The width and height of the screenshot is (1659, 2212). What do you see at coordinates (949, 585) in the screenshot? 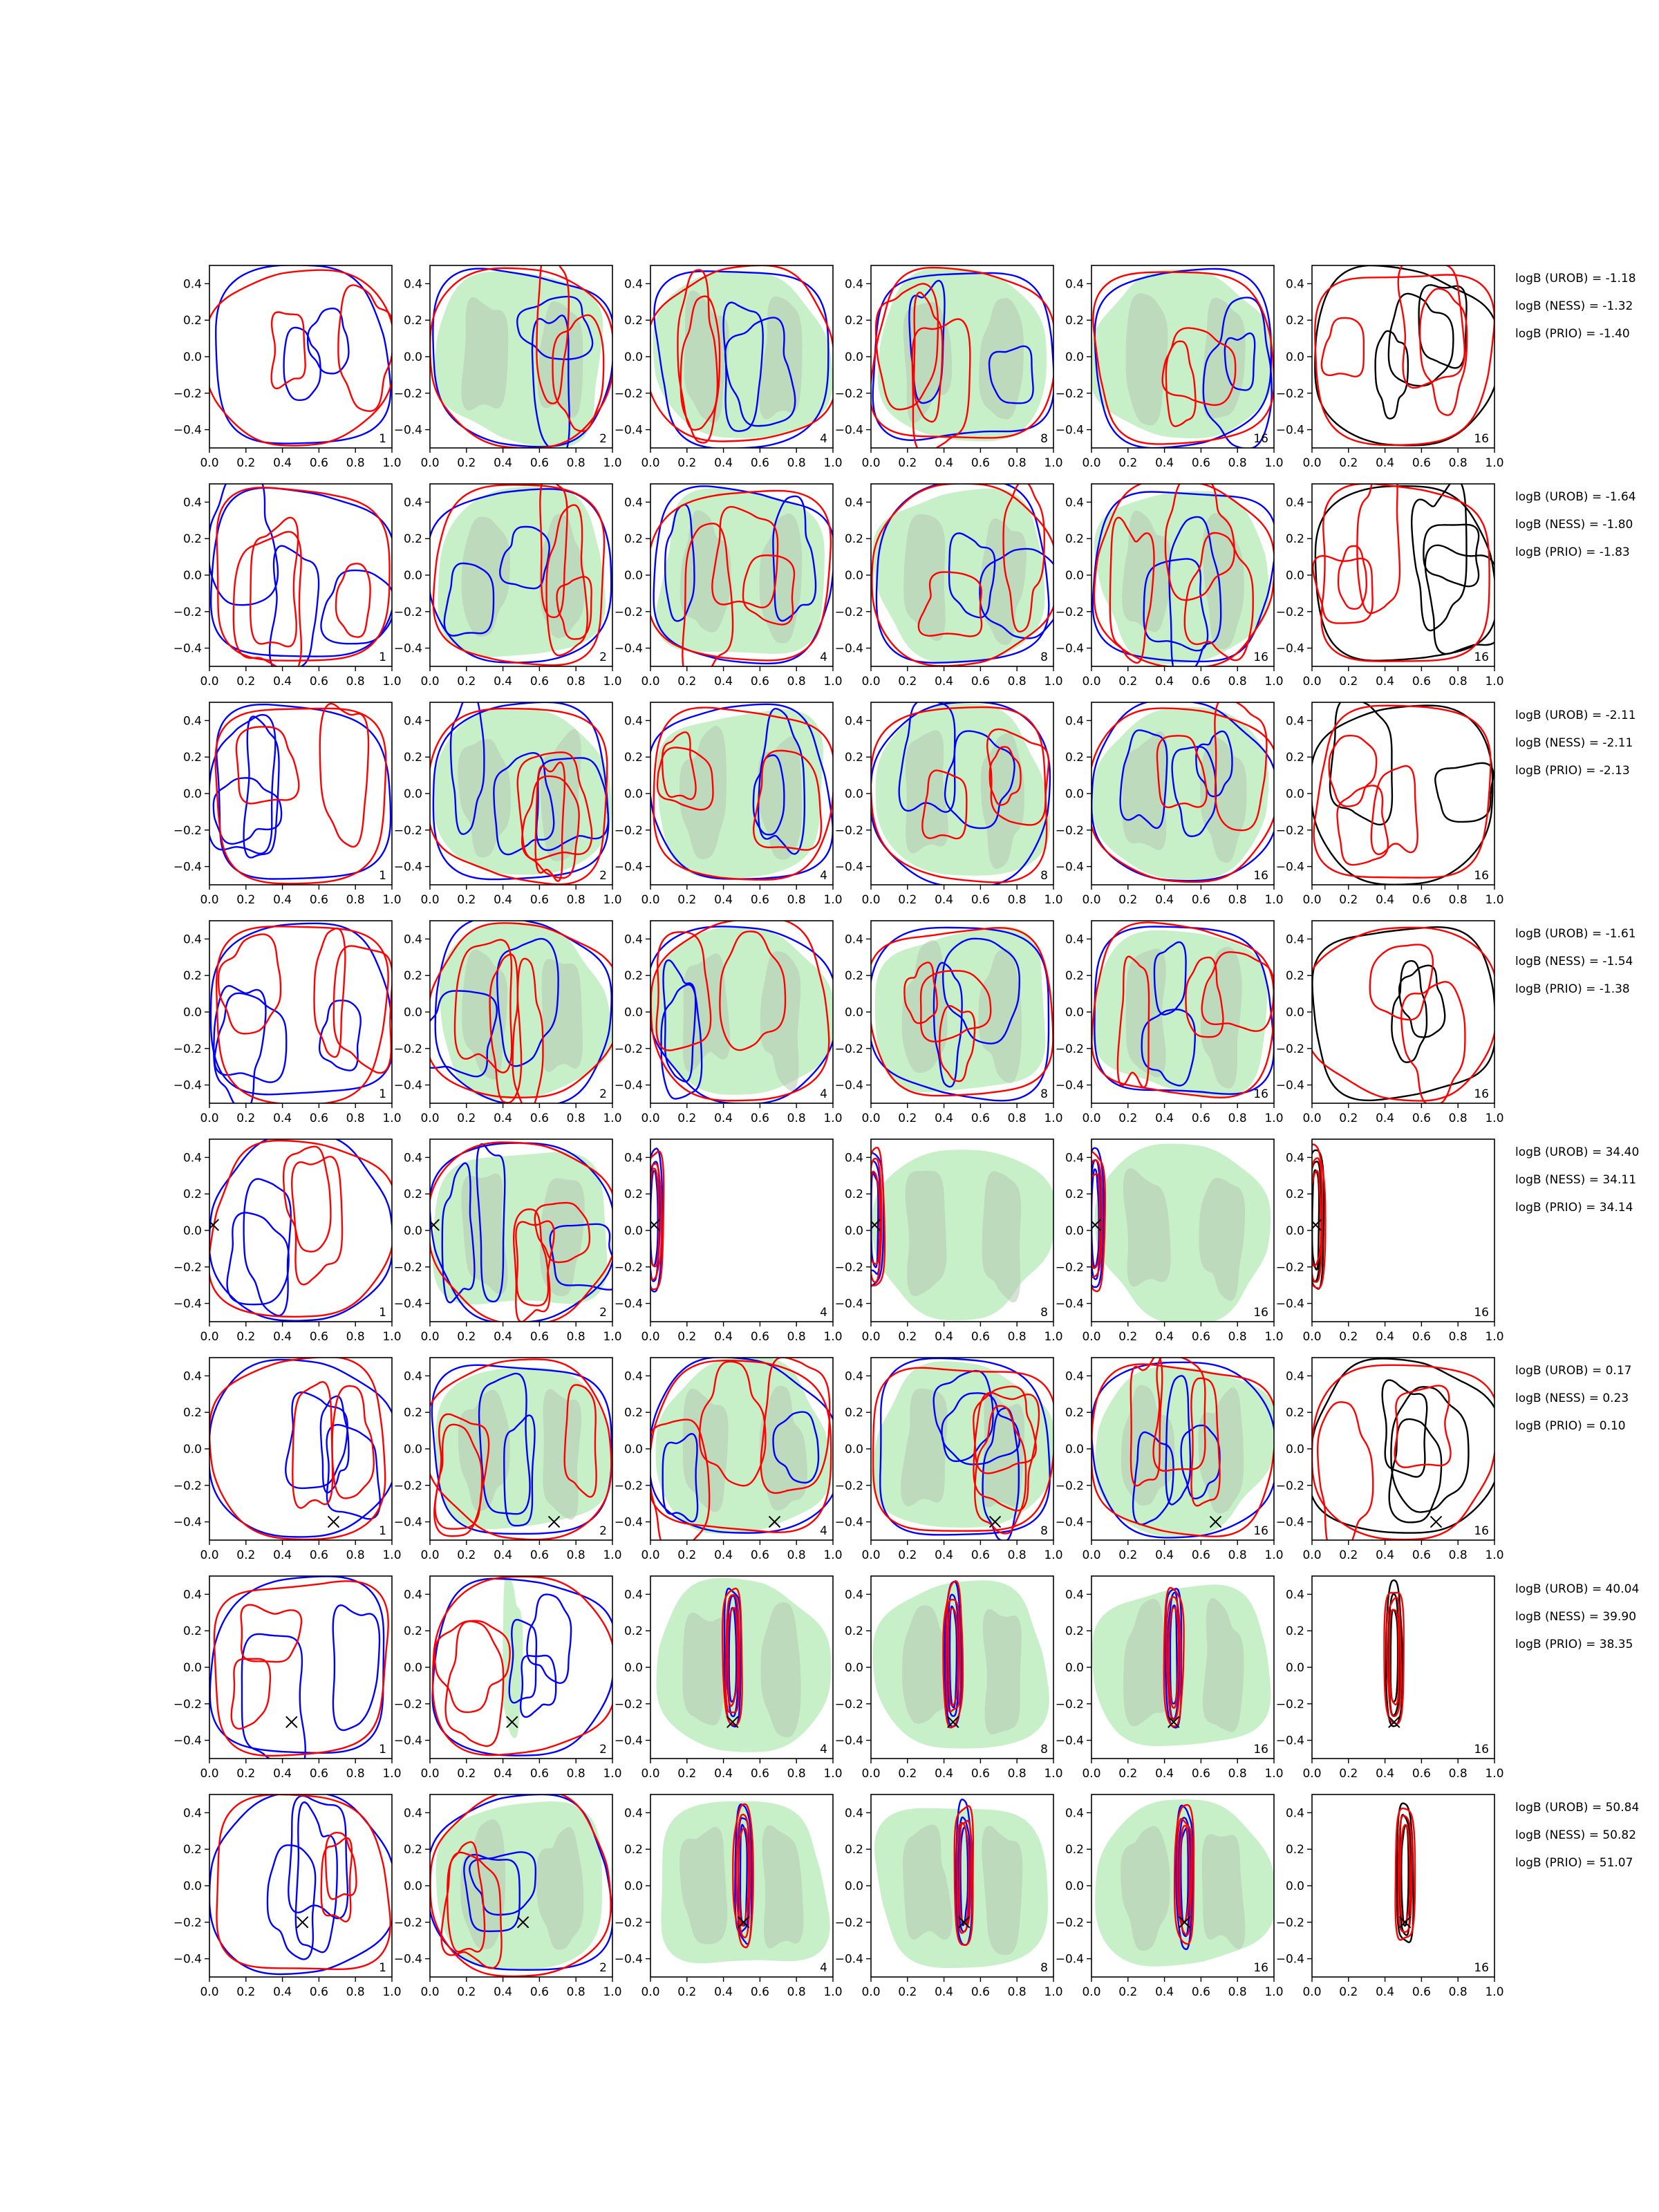
I see `panel-r2-c4: 0.0 0.2 0.4 0.6 0.8 1.0 0.4 0.2 0.0 −0.2 −0.4 8` at bounding box center [949, 585].